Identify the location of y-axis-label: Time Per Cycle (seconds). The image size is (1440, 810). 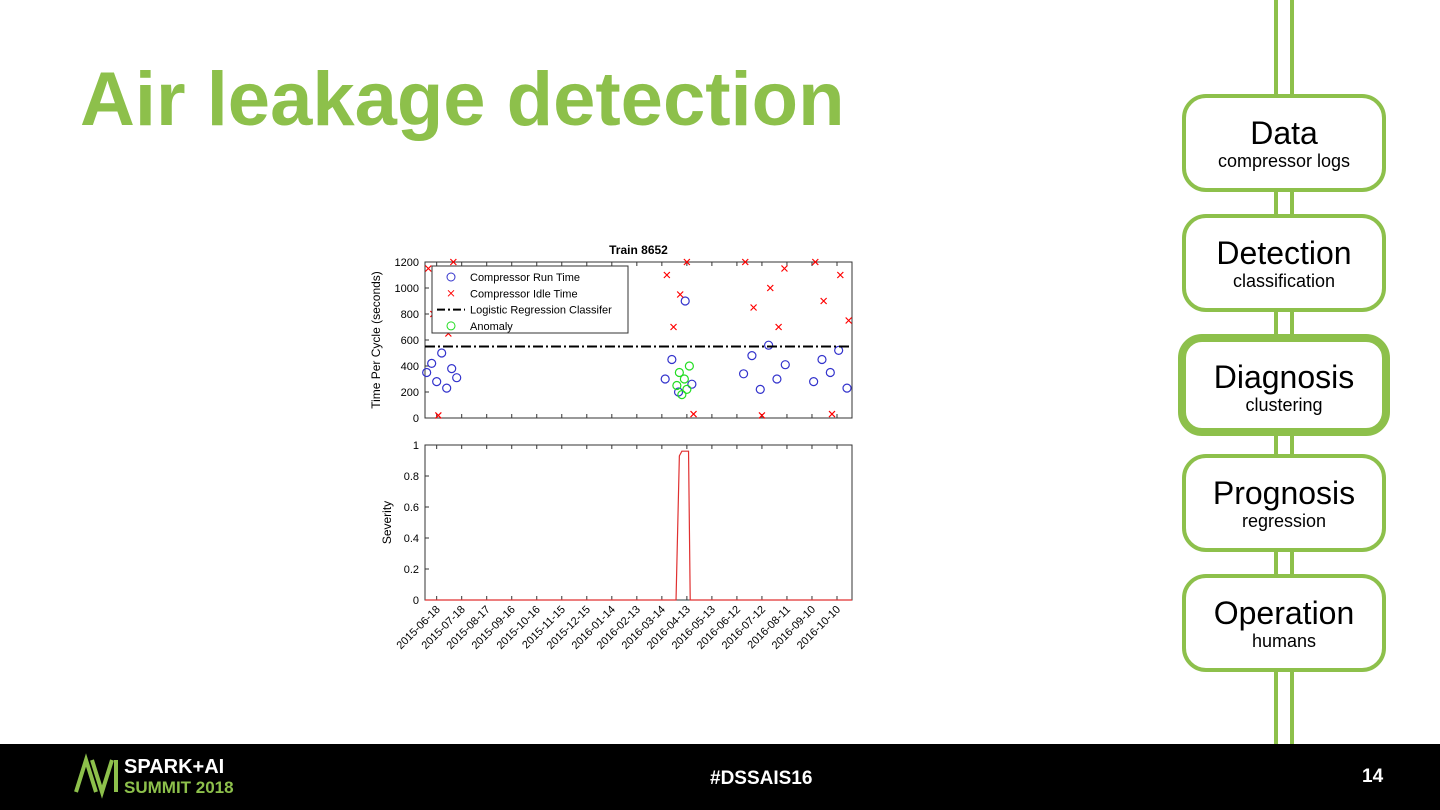
(376, 340).